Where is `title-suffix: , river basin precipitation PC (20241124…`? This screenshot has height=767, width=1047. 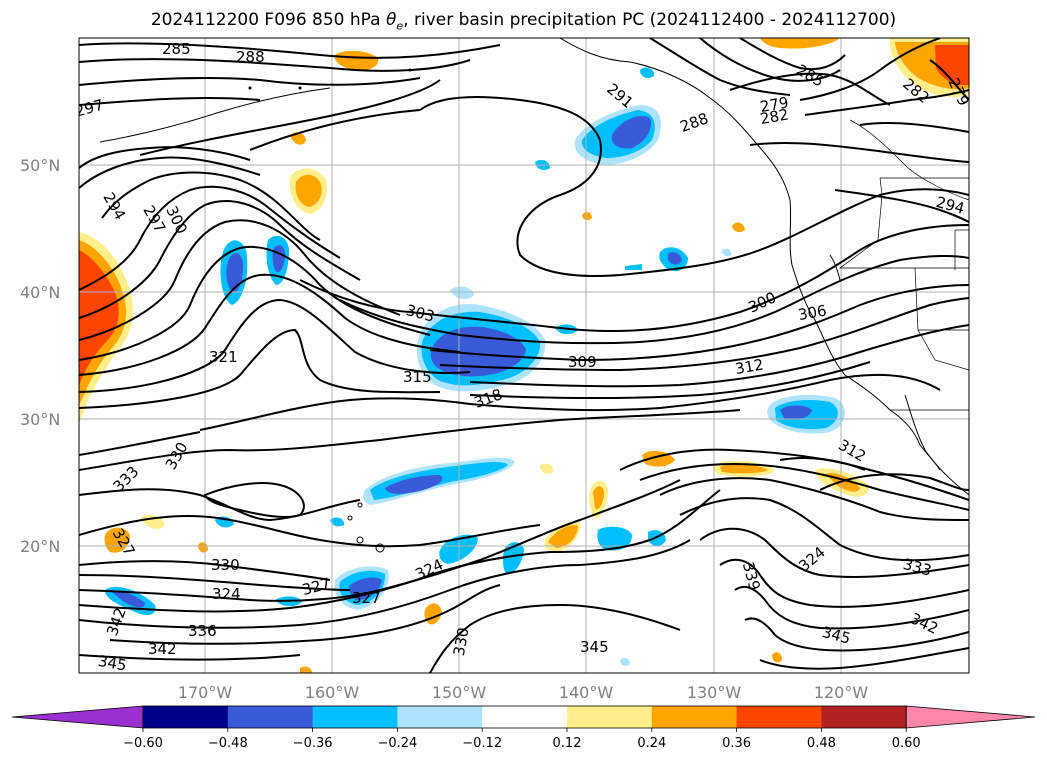
title-suffix: , river basin precipitation PC (20241124… is located at coordinates (650, 20).